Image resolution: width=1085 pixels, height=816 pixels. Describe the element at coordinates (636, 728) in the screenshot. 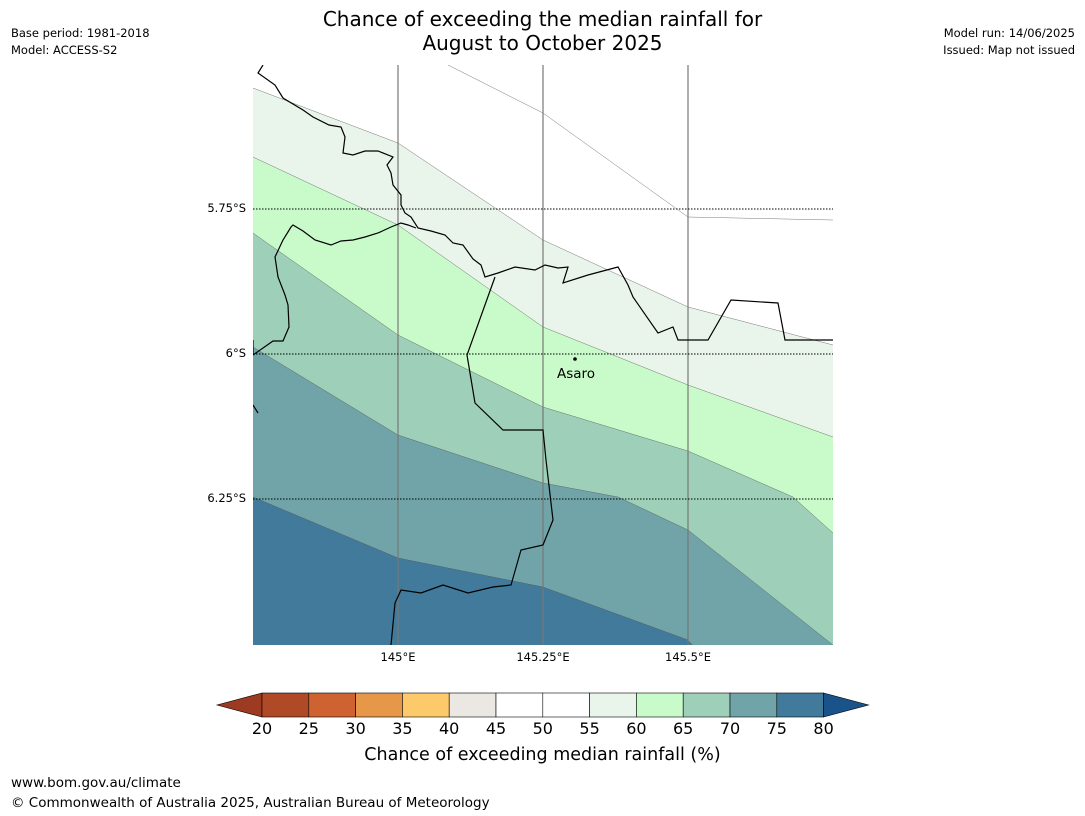

I see `colorbar-tick-60: 60` at that location.